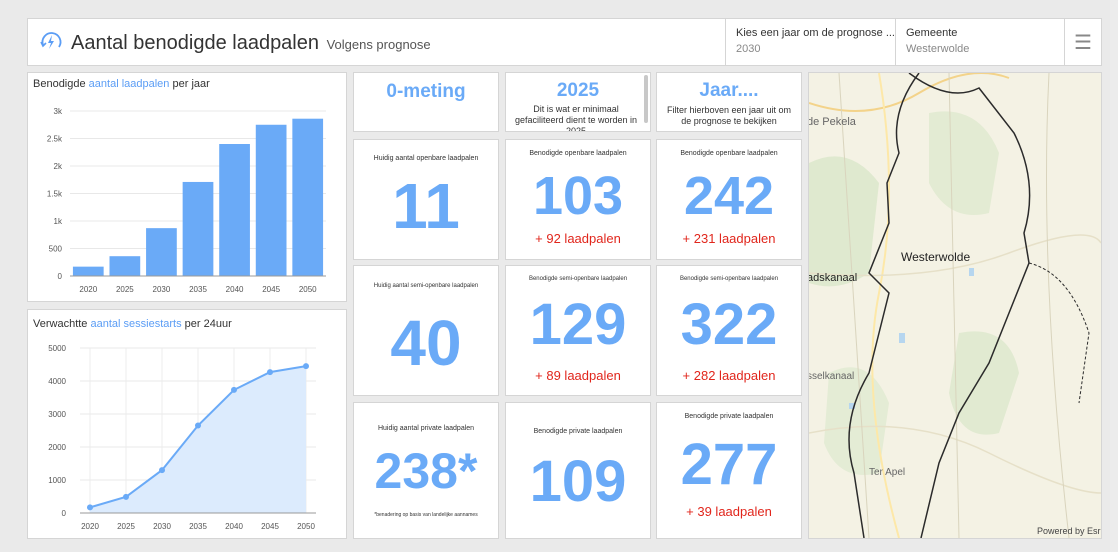 The width and height of the screenshot is (1118, 552). What do you see at coordinates (88, 289) in the screenshot?
I see `bar-x-tick-label: 2020` at bounding box center [88, 289].